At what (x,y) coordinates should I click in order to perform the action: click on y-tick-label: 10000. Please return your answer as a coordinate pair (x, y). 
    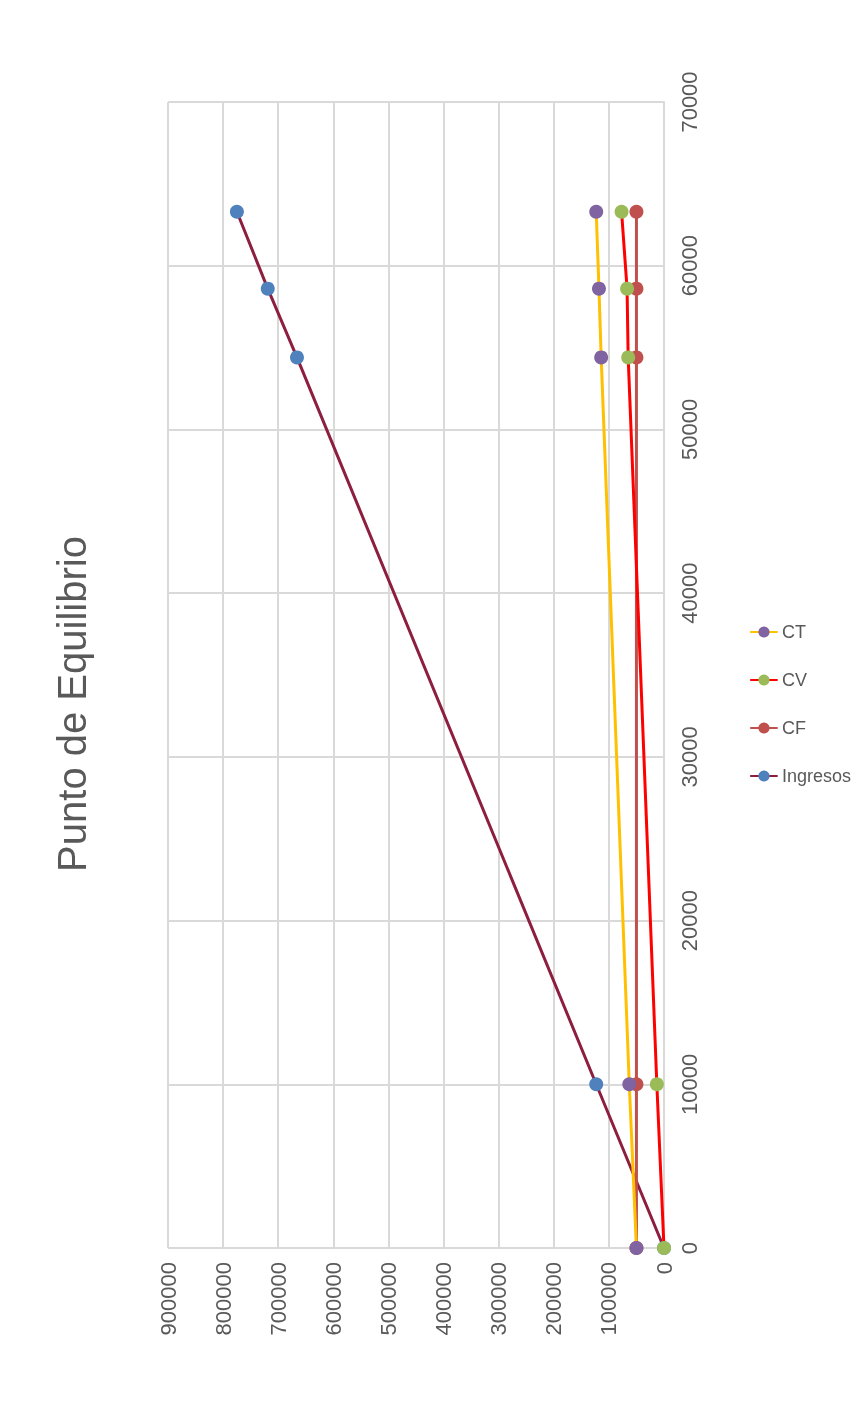
    Looking at the image, I should click on (689, 1084).